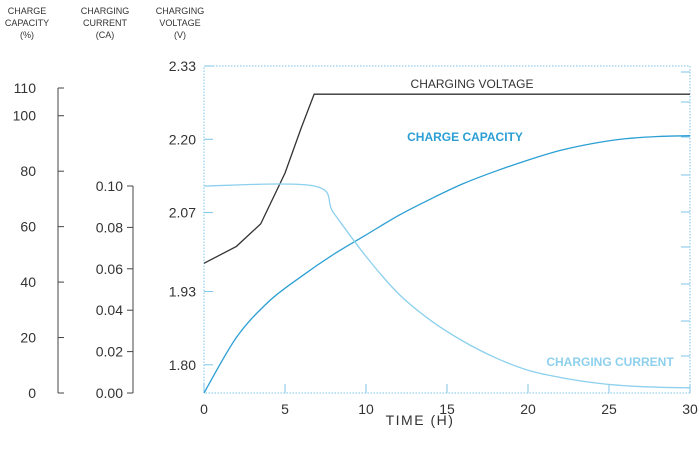  Describe the element at coordinates (28, 227) in the screenshot. I see `capacity-tick-label: 60` at that location.